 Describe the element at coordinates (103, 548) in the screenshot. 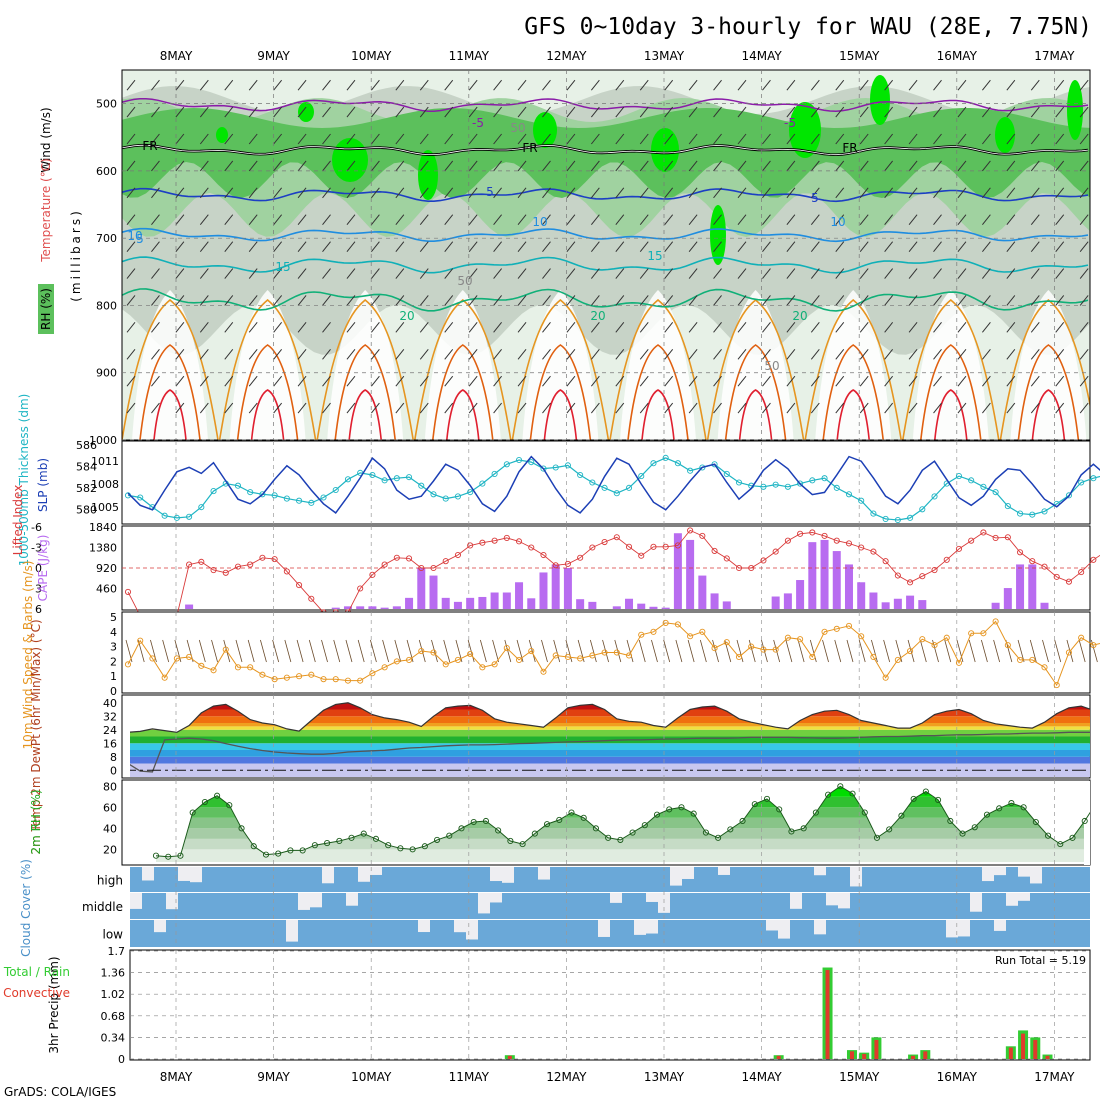

I see `cape-tick: 1380` at that location.